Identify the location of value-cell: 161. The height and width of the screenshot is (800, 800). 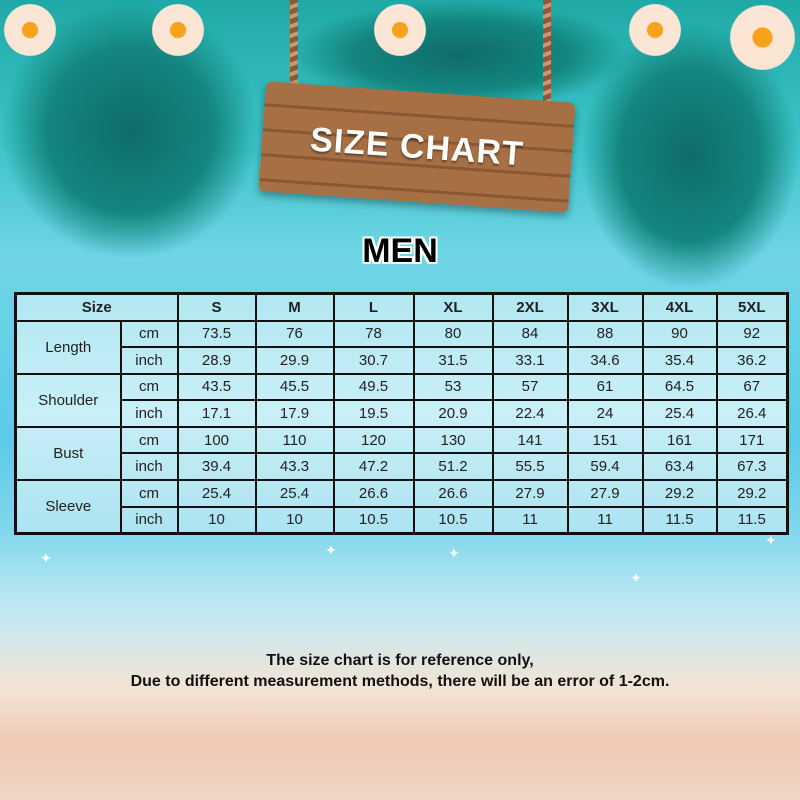
(679, 440).